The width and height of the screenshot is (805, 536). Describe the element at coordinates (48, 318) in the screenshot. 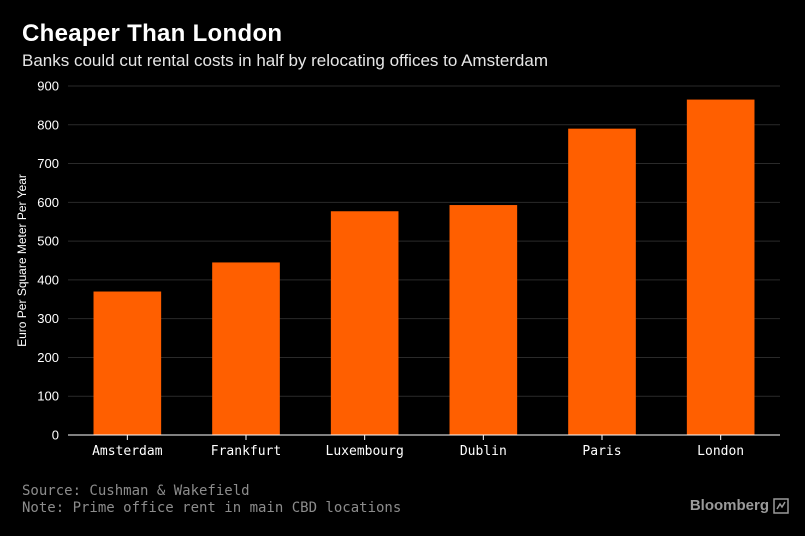

I see `y-tick-label: 300` at that location.